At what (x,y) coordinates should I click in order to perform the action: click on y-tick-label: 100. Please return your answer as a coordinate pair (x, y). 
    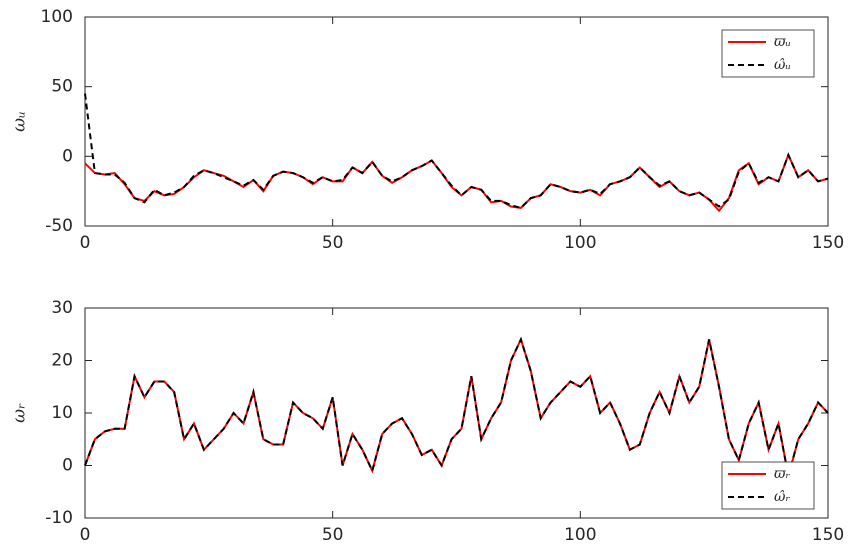
    Looking at the image, I should click on (57, 17).